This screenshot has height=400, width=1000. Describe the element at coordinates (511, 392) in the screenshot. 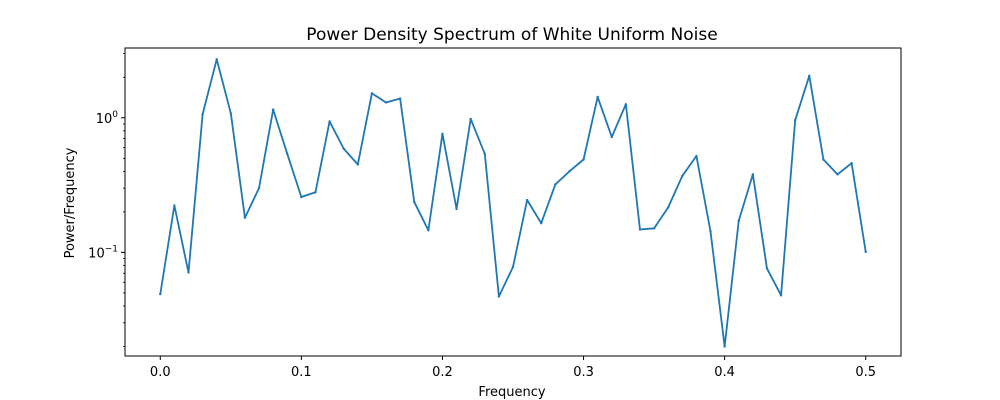

I see `x-axis-label: Frequency` at that location.